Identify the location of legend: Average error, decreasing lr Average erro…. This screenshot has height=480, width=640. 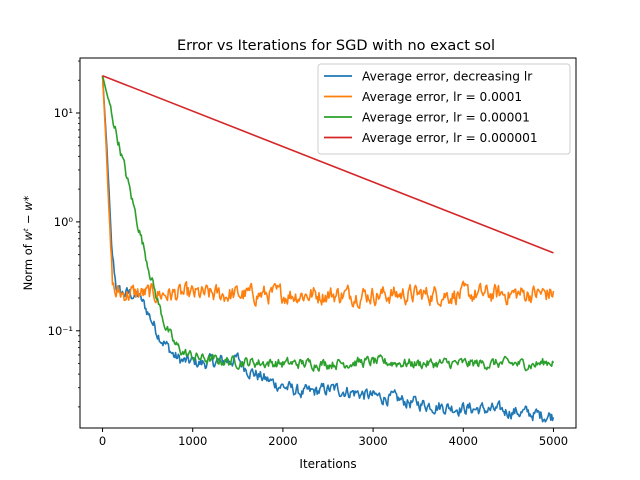
(444, 109).